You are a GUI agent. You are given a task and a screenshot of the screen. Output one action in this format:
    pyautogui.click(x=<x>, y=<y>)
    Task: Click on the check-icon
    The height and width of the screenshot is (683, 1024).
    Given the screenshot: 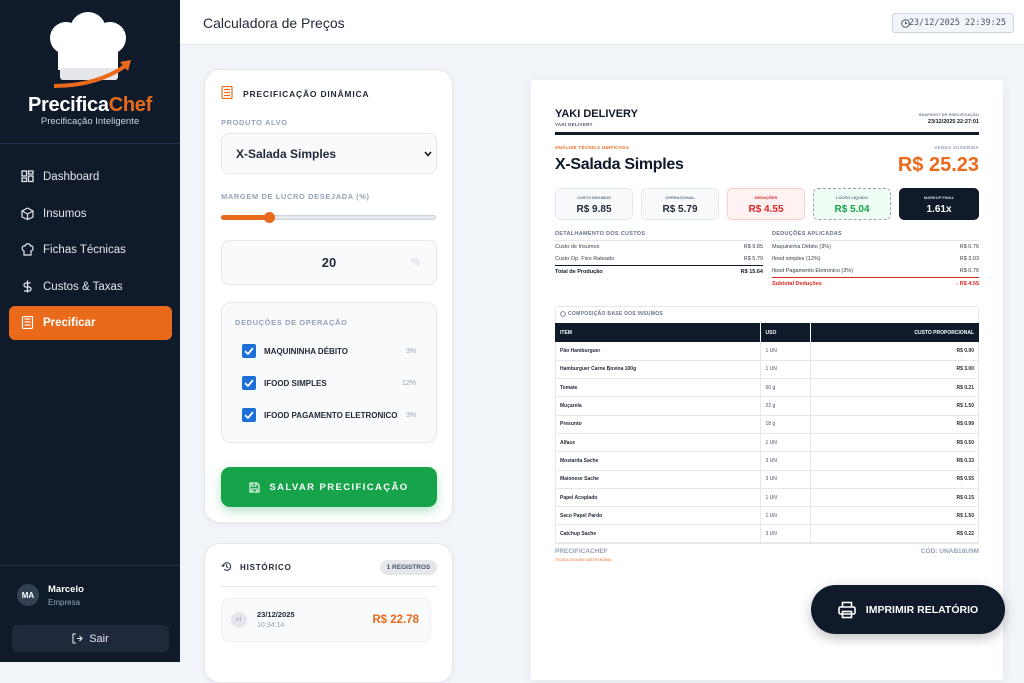 What is the action you would take?
    pyautogui.click(x=249, y=383)
    